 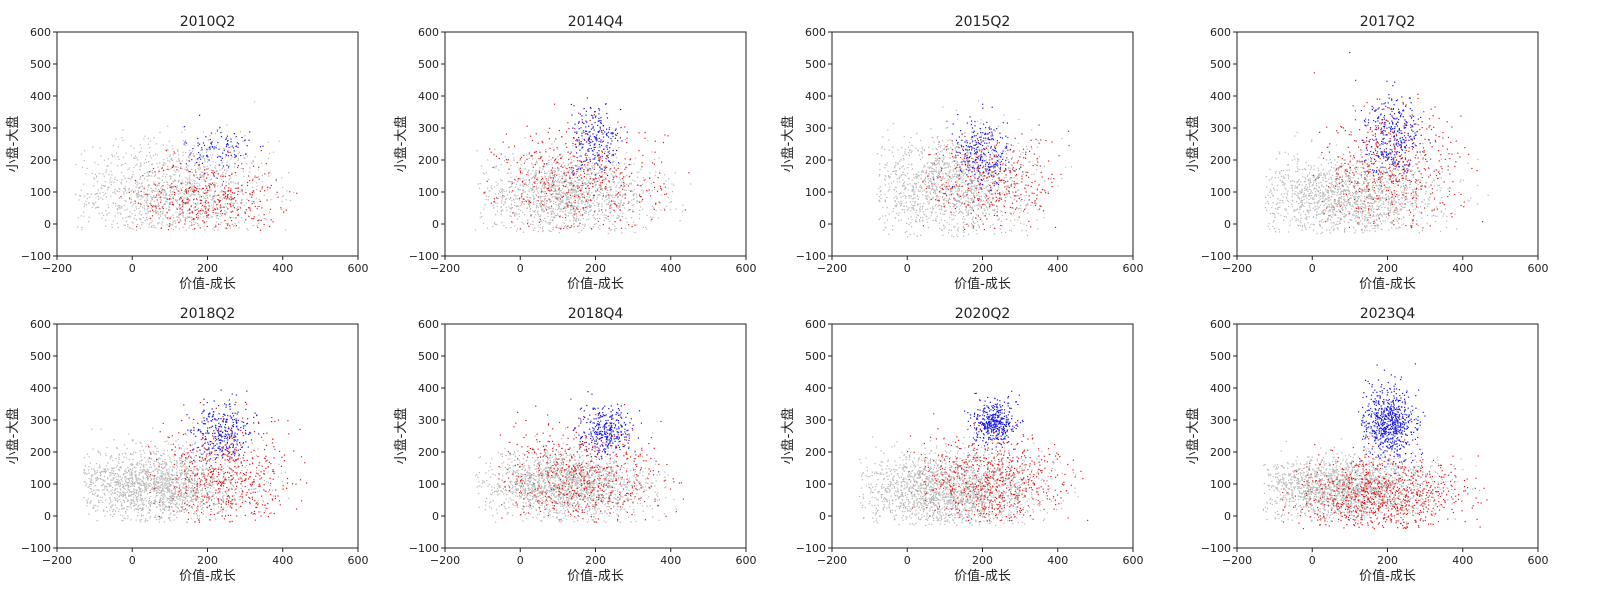 What do you see at coordinates (40, 32) in the screenshot?
I see `y-tick-label: 600` at bounding box center [40, 32].